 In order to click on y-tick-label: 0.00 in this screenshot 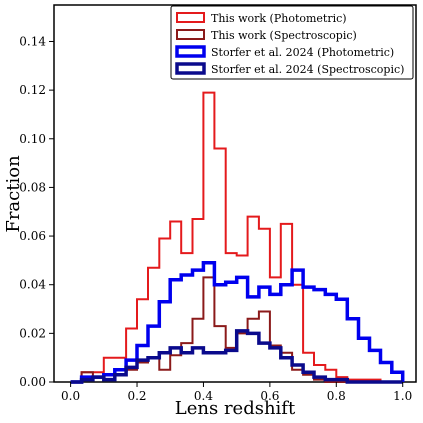, I will do `click(32, 382)`.